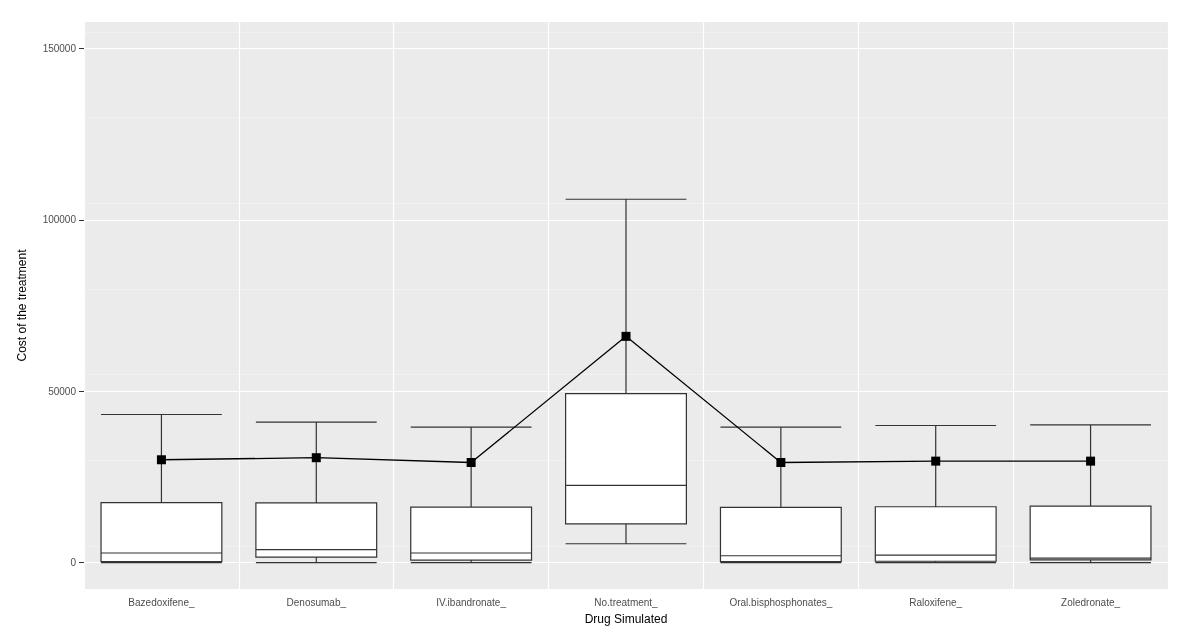 The image size is (1187, 641). Describe the element at coordinates (471, 602) in the screenshot. I see `x-tick-label: IV.ibandronate_` at that location.